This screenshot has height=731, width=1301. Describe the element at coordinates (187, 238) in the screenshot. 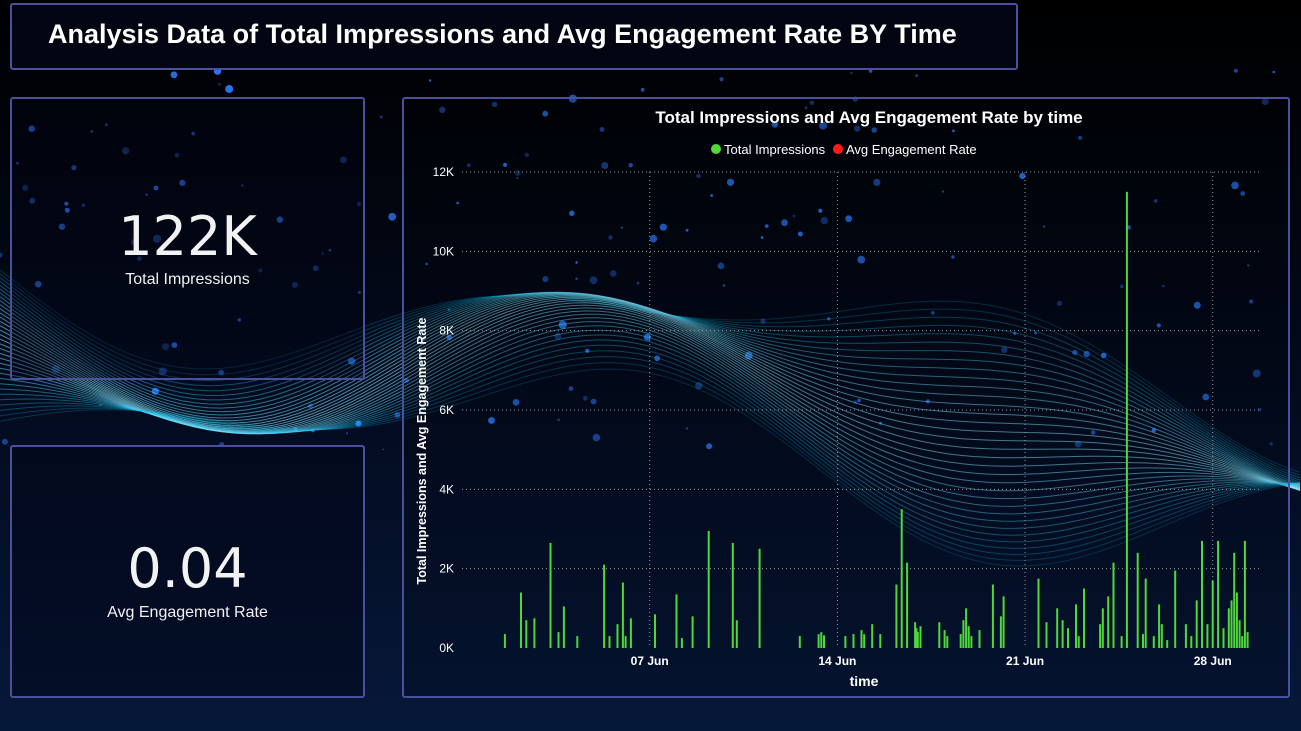

I see `total-impressions-card: 122K Total Impressions` at that location.